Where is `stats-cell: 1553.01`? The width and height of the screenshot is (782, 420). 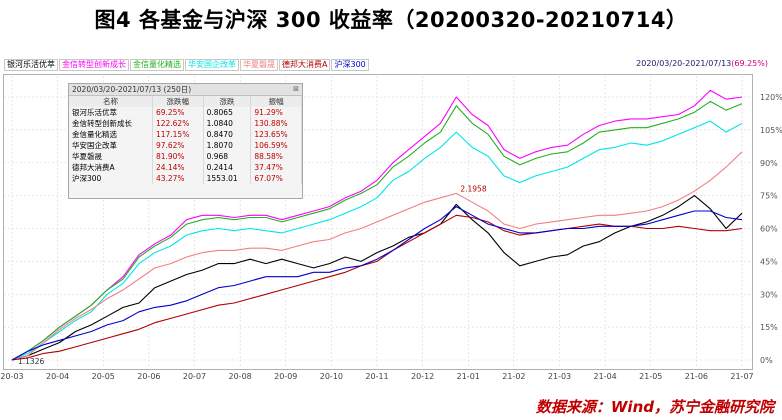 stats-cell: 1553.01 is located at coordinates (227, 178).